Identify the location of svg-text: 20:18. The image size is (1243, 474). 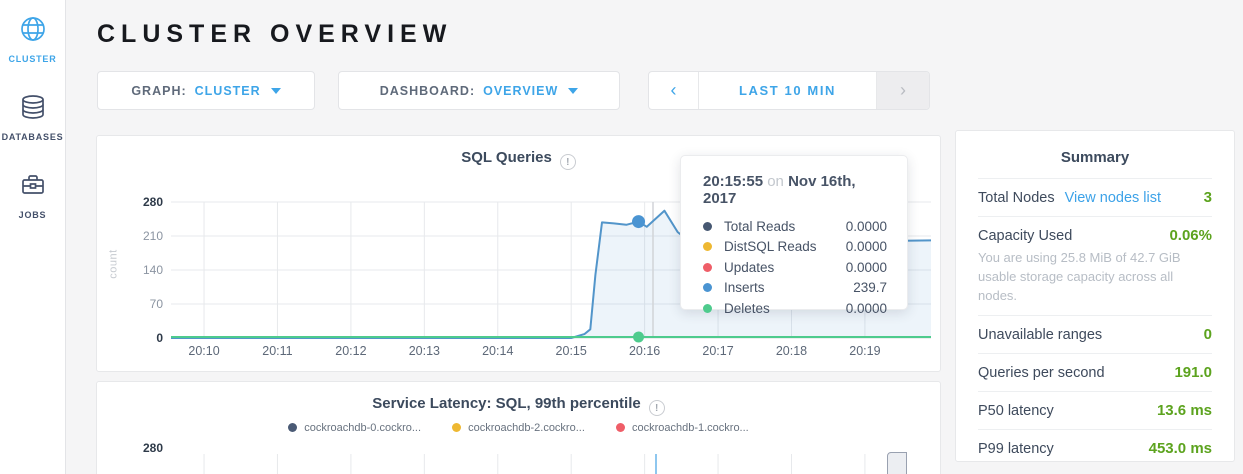
(791, 351).